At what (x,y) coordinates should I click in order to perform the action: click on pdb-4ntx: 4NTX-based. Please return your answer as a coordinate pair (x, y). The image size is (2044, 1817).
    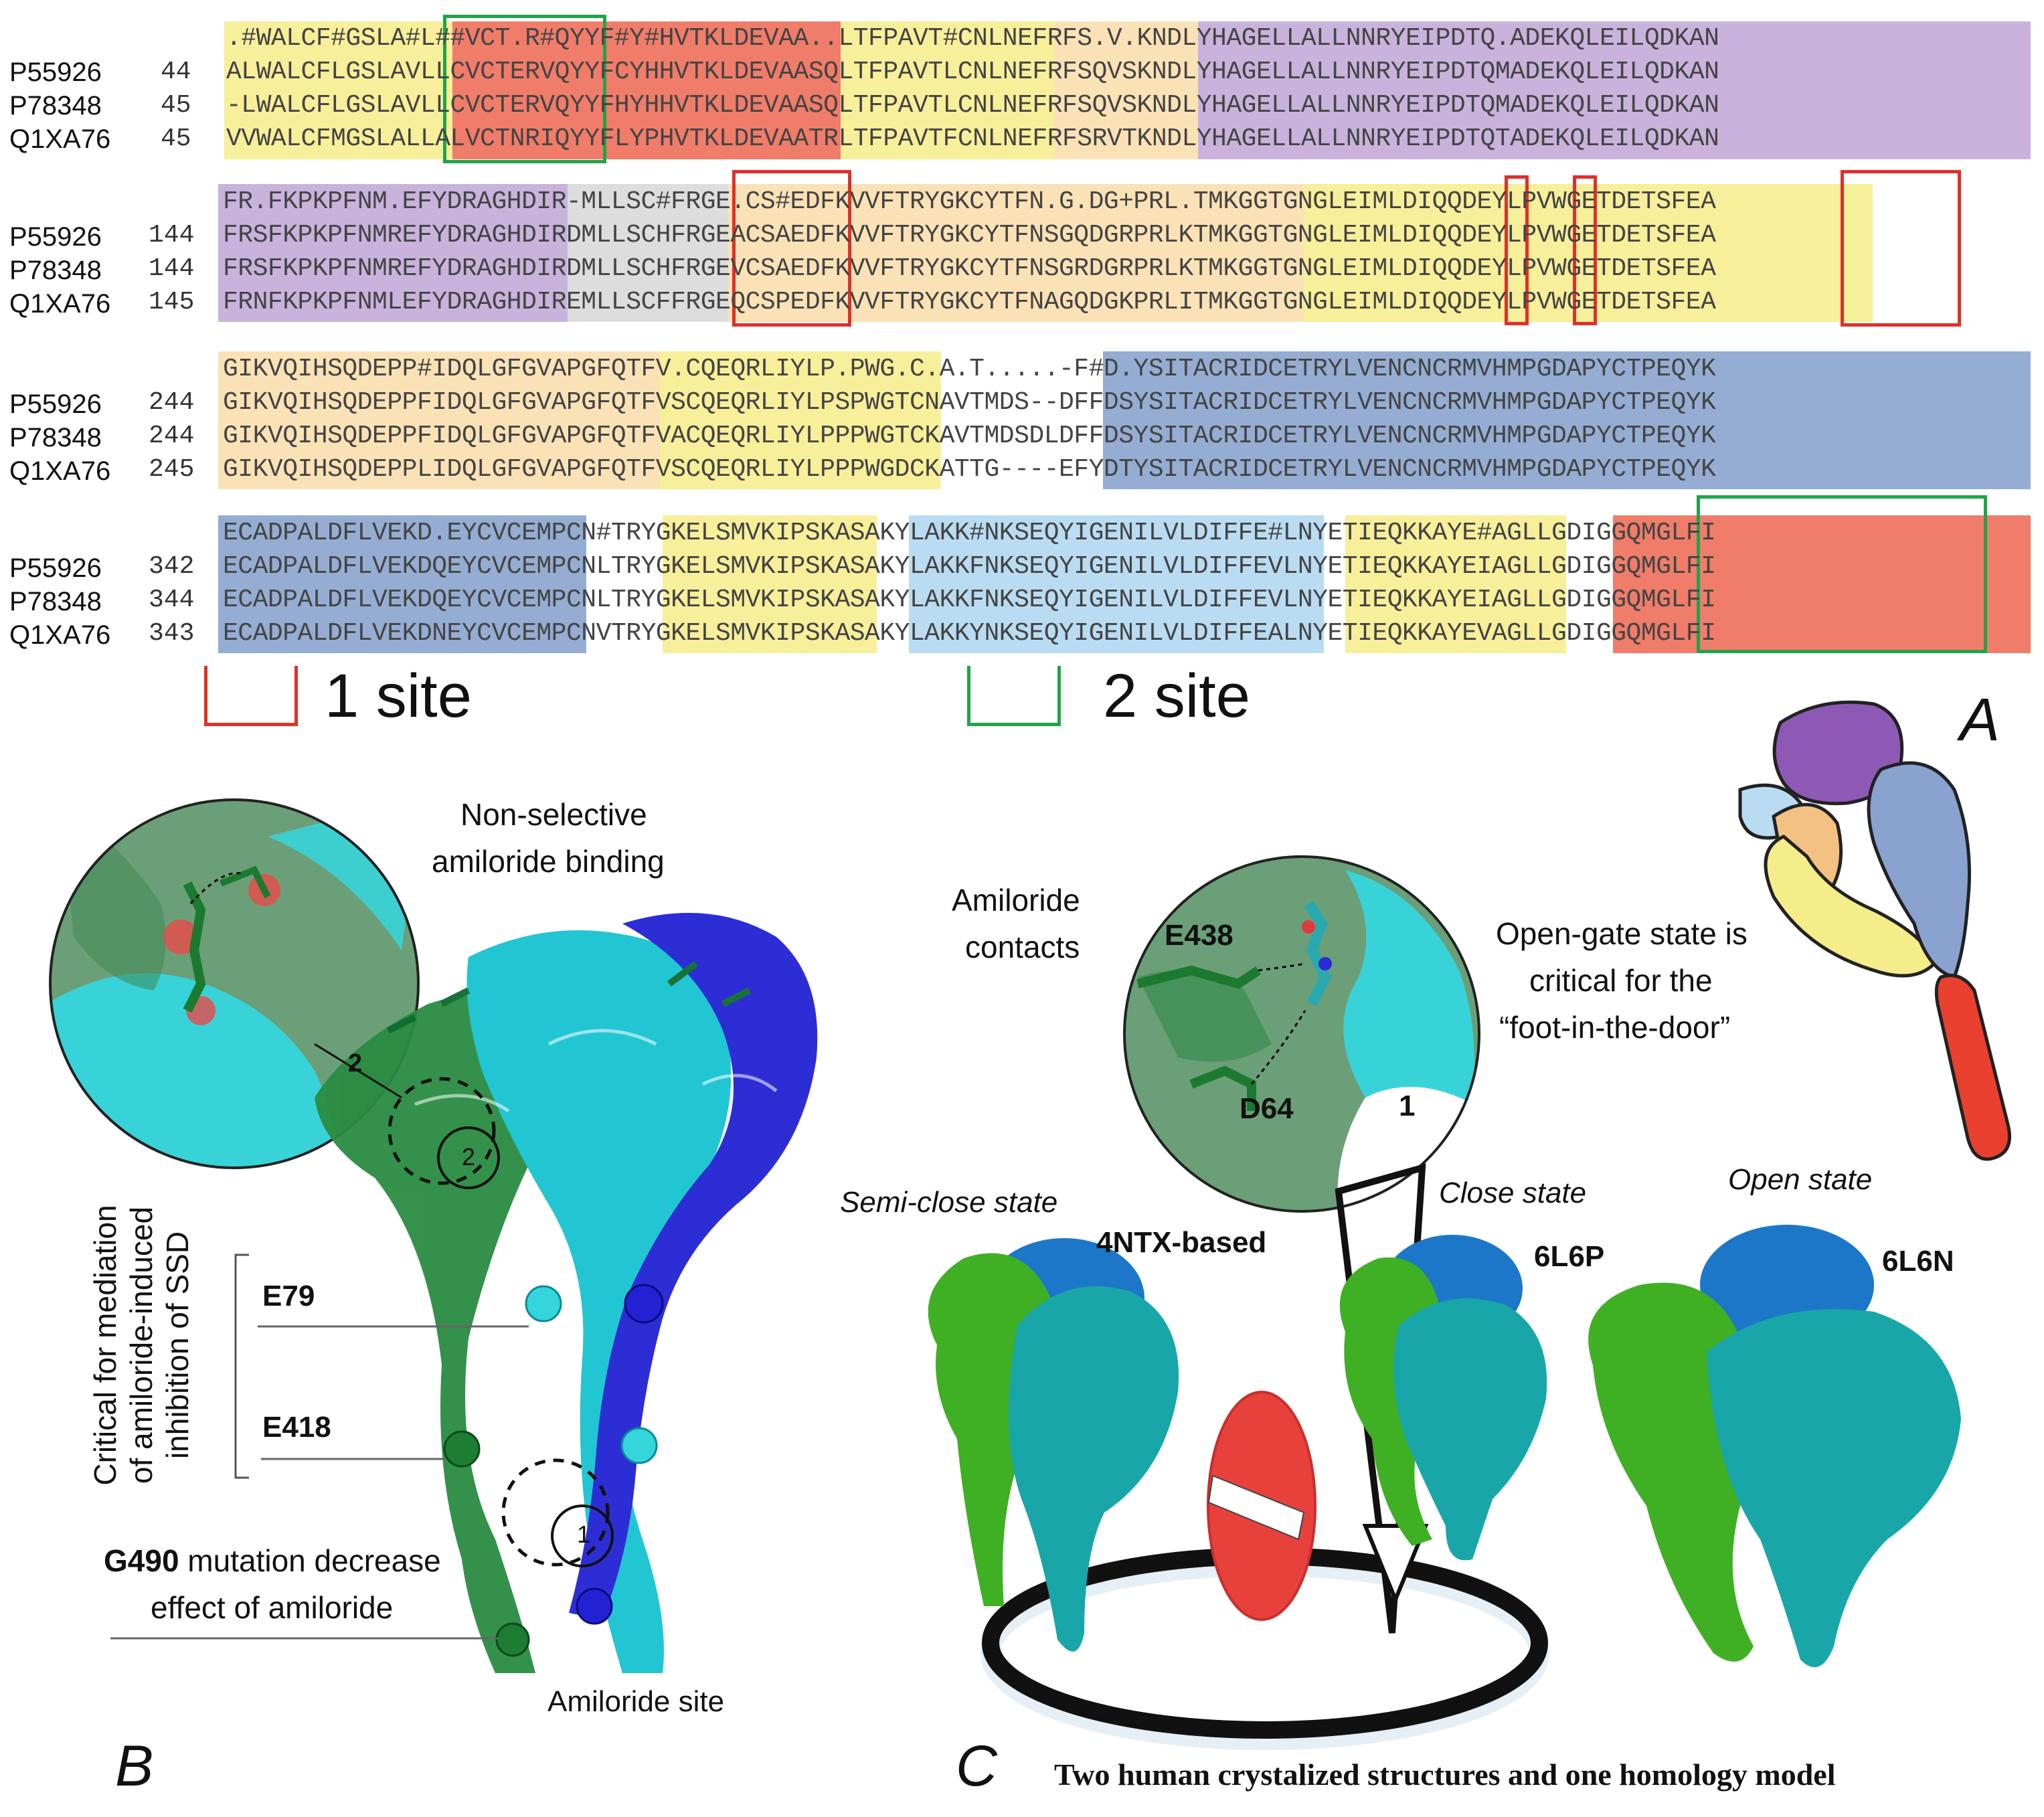
    Looking at the image, I should click on (1181, 1242).